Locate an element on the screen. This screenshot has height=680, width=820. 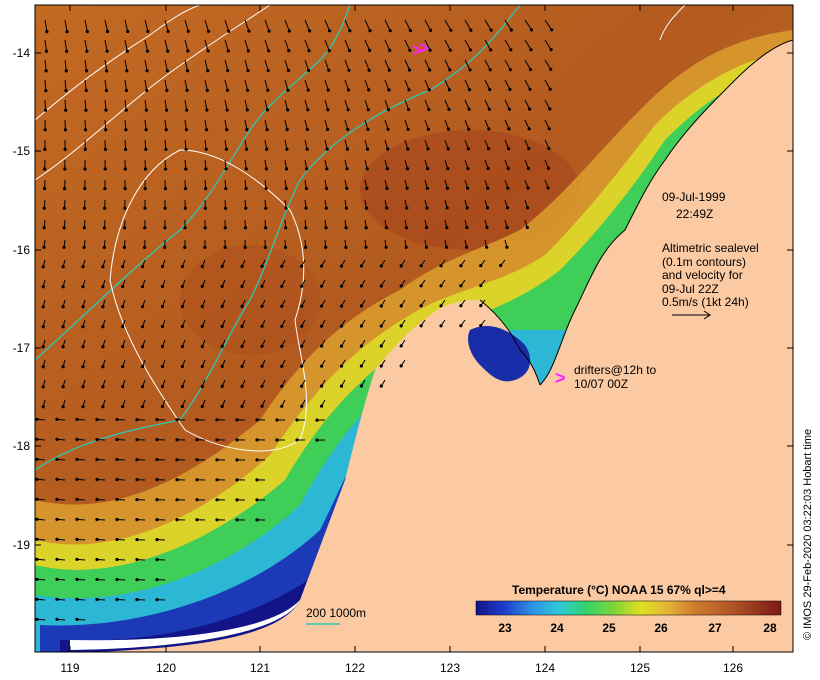
lat-tick-label: -18 is located at coordinates (22, 446).